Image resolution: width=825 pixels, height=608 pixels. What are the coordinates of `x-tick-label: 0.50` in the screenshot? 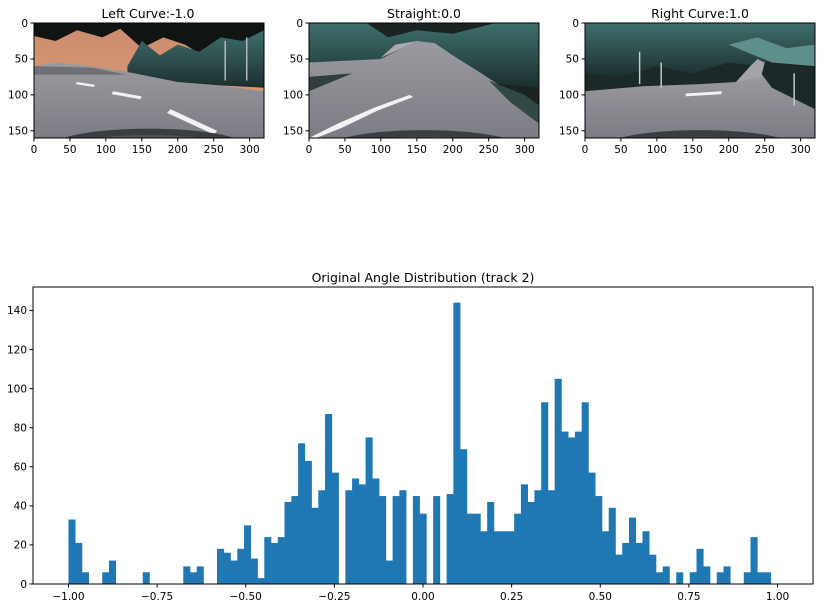 It's located at (600, 597).